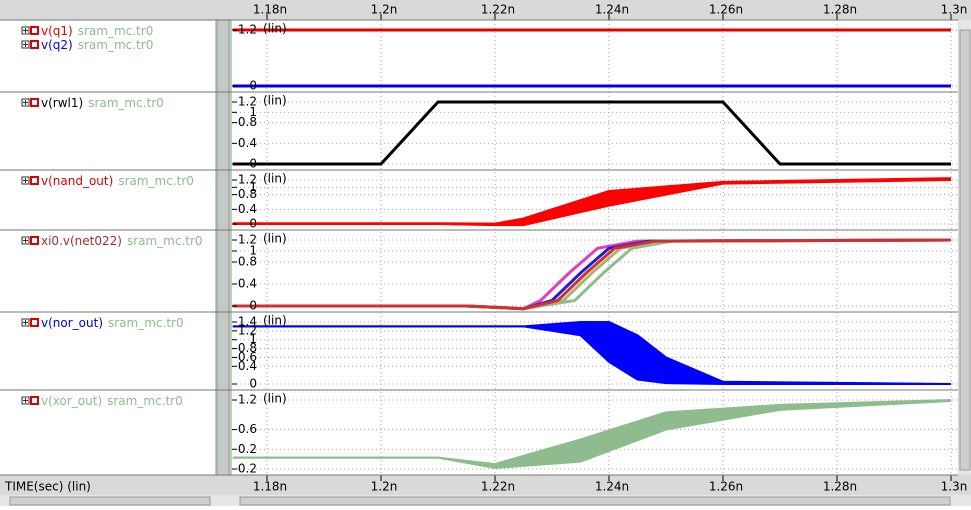  Describe the element at coordinates (47, 487) in the screenshot. I see `x-axis-label: TIME(sec) (lin)` at that location.